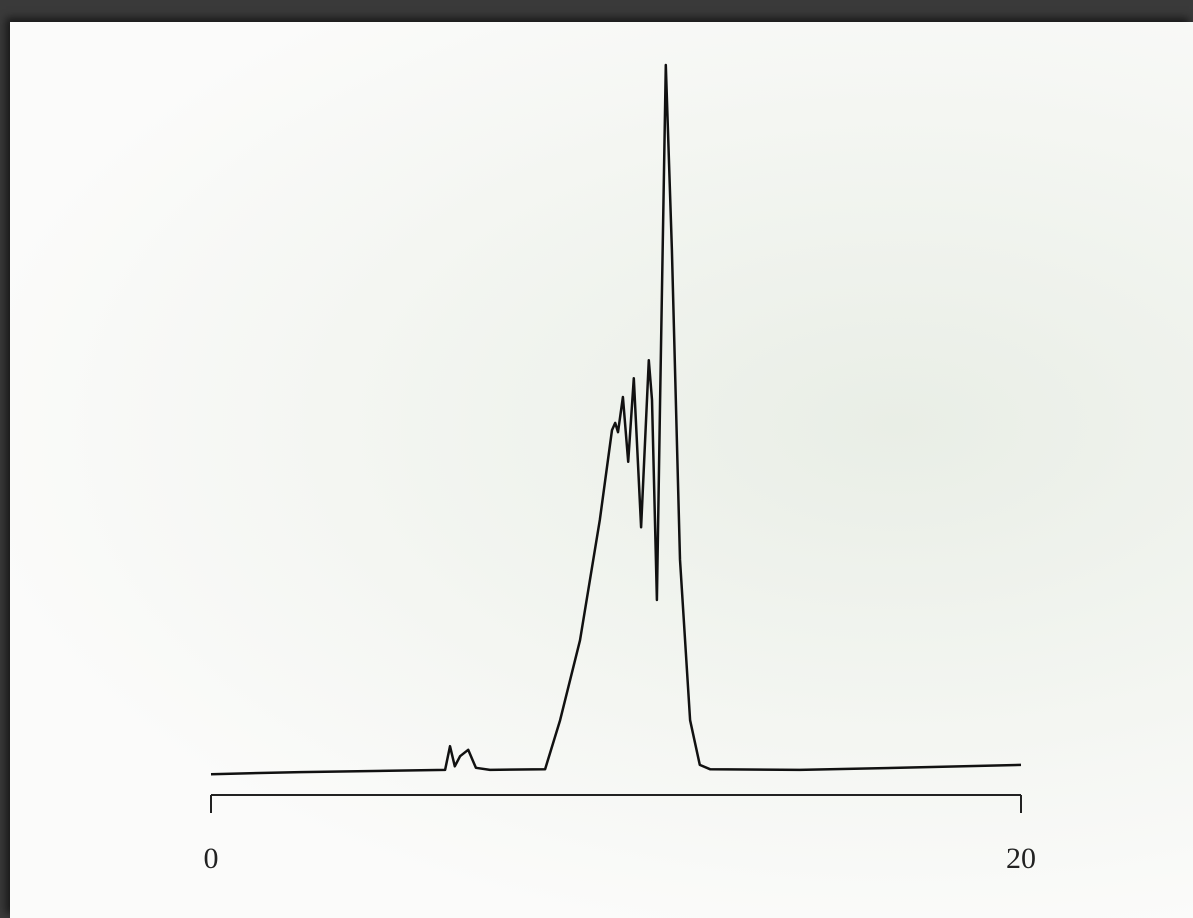  What do you see at coordinates (211, 858) in the screenshot?
I see `x-tick-label: 0` at bounding box center [211, 858].